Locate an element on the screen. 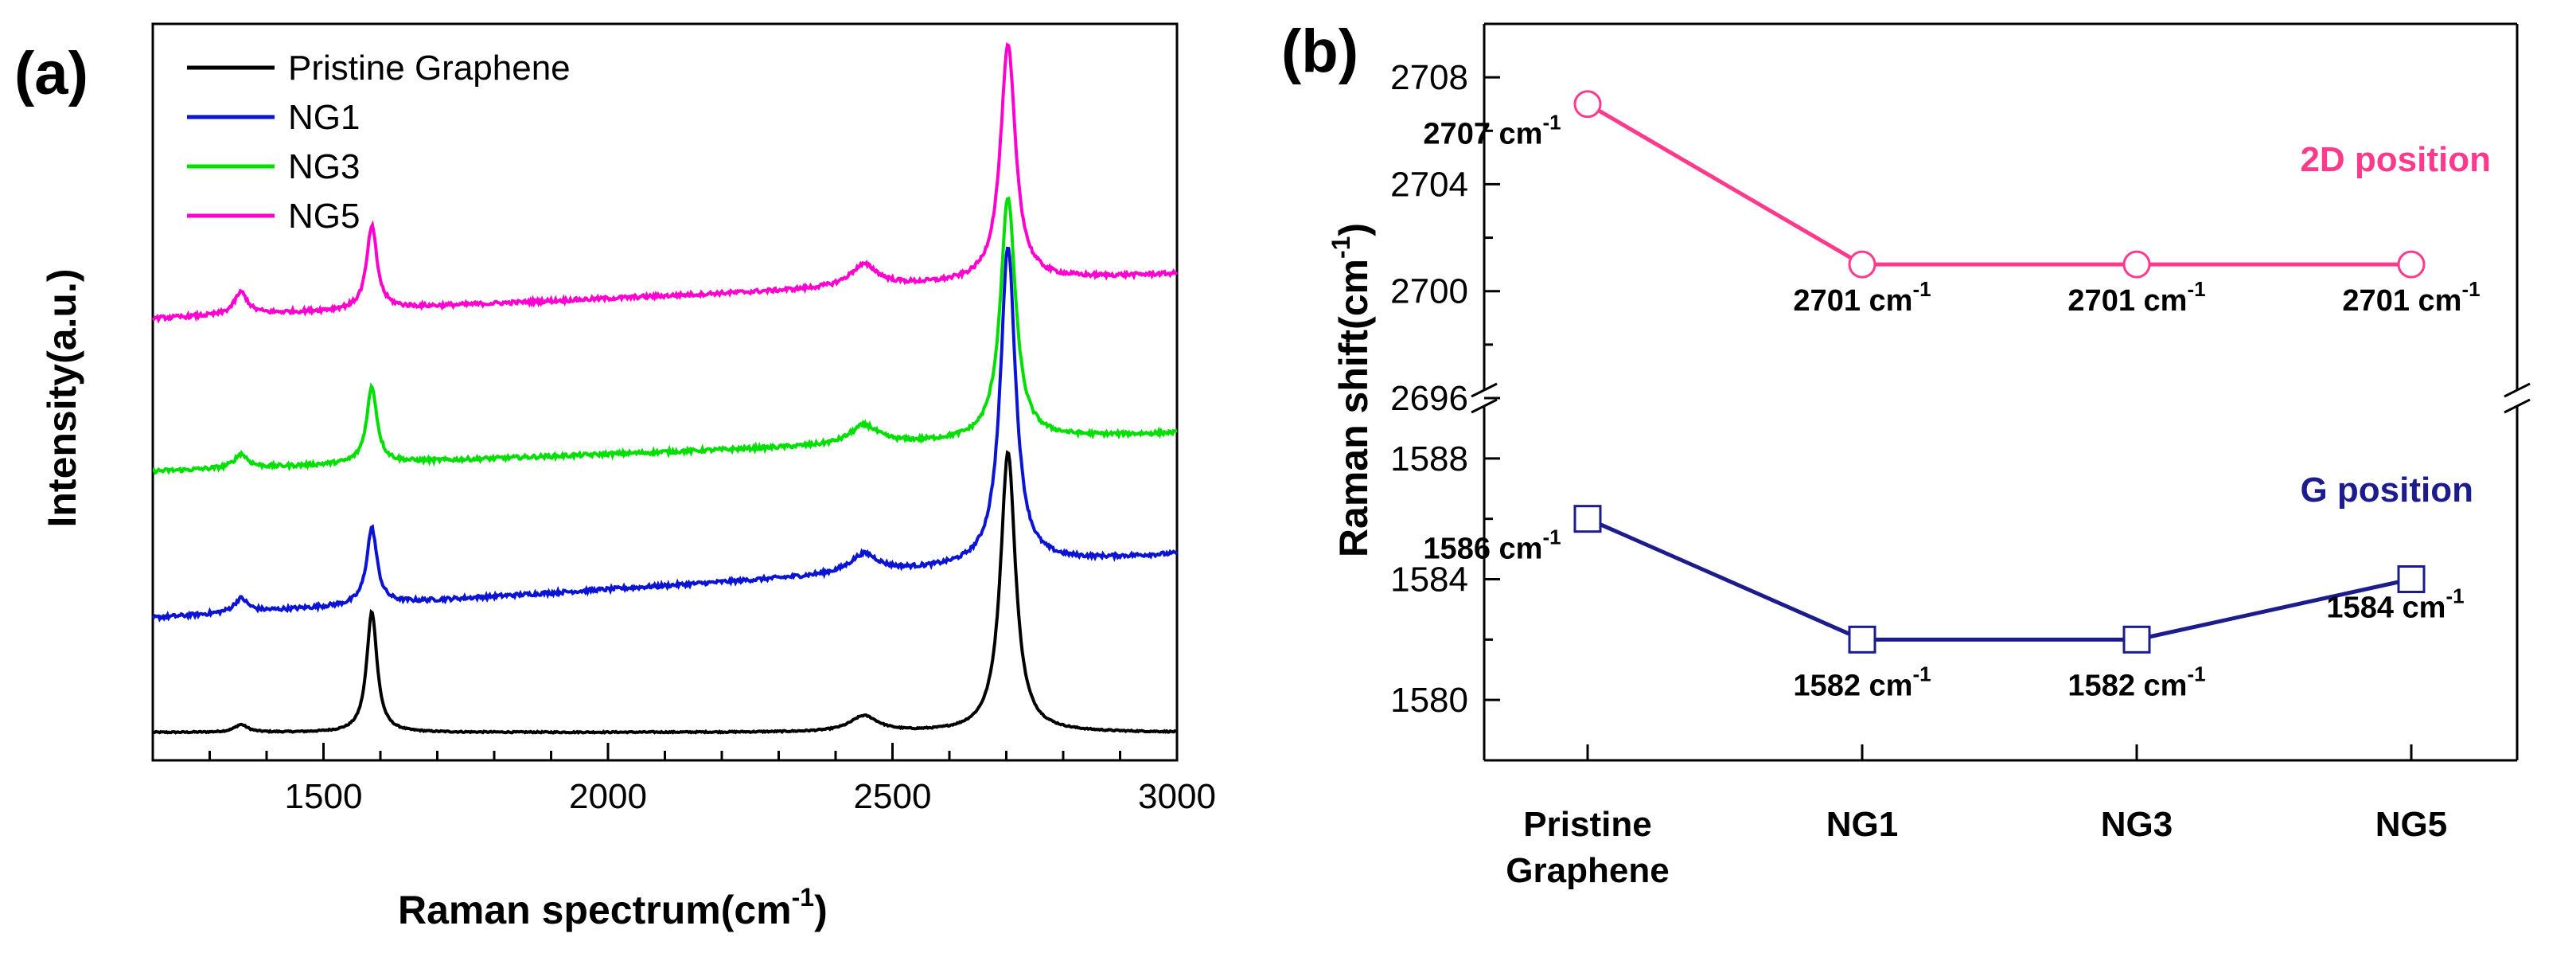  panel-a-xlabel-close: ) is located at coordinates (821, 910).